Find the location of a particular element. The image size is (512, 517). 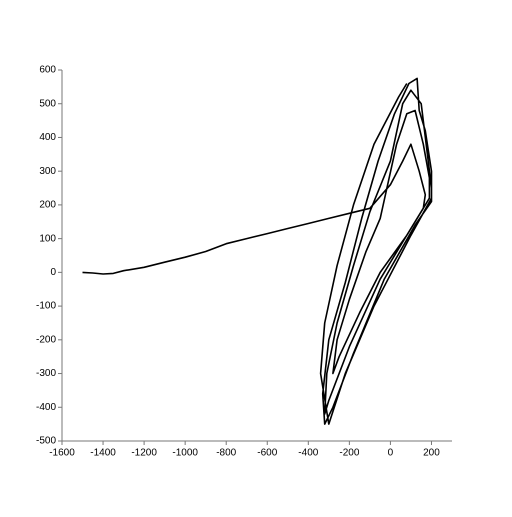

y-tick-label: 400 is located at coordinates (47, 137).